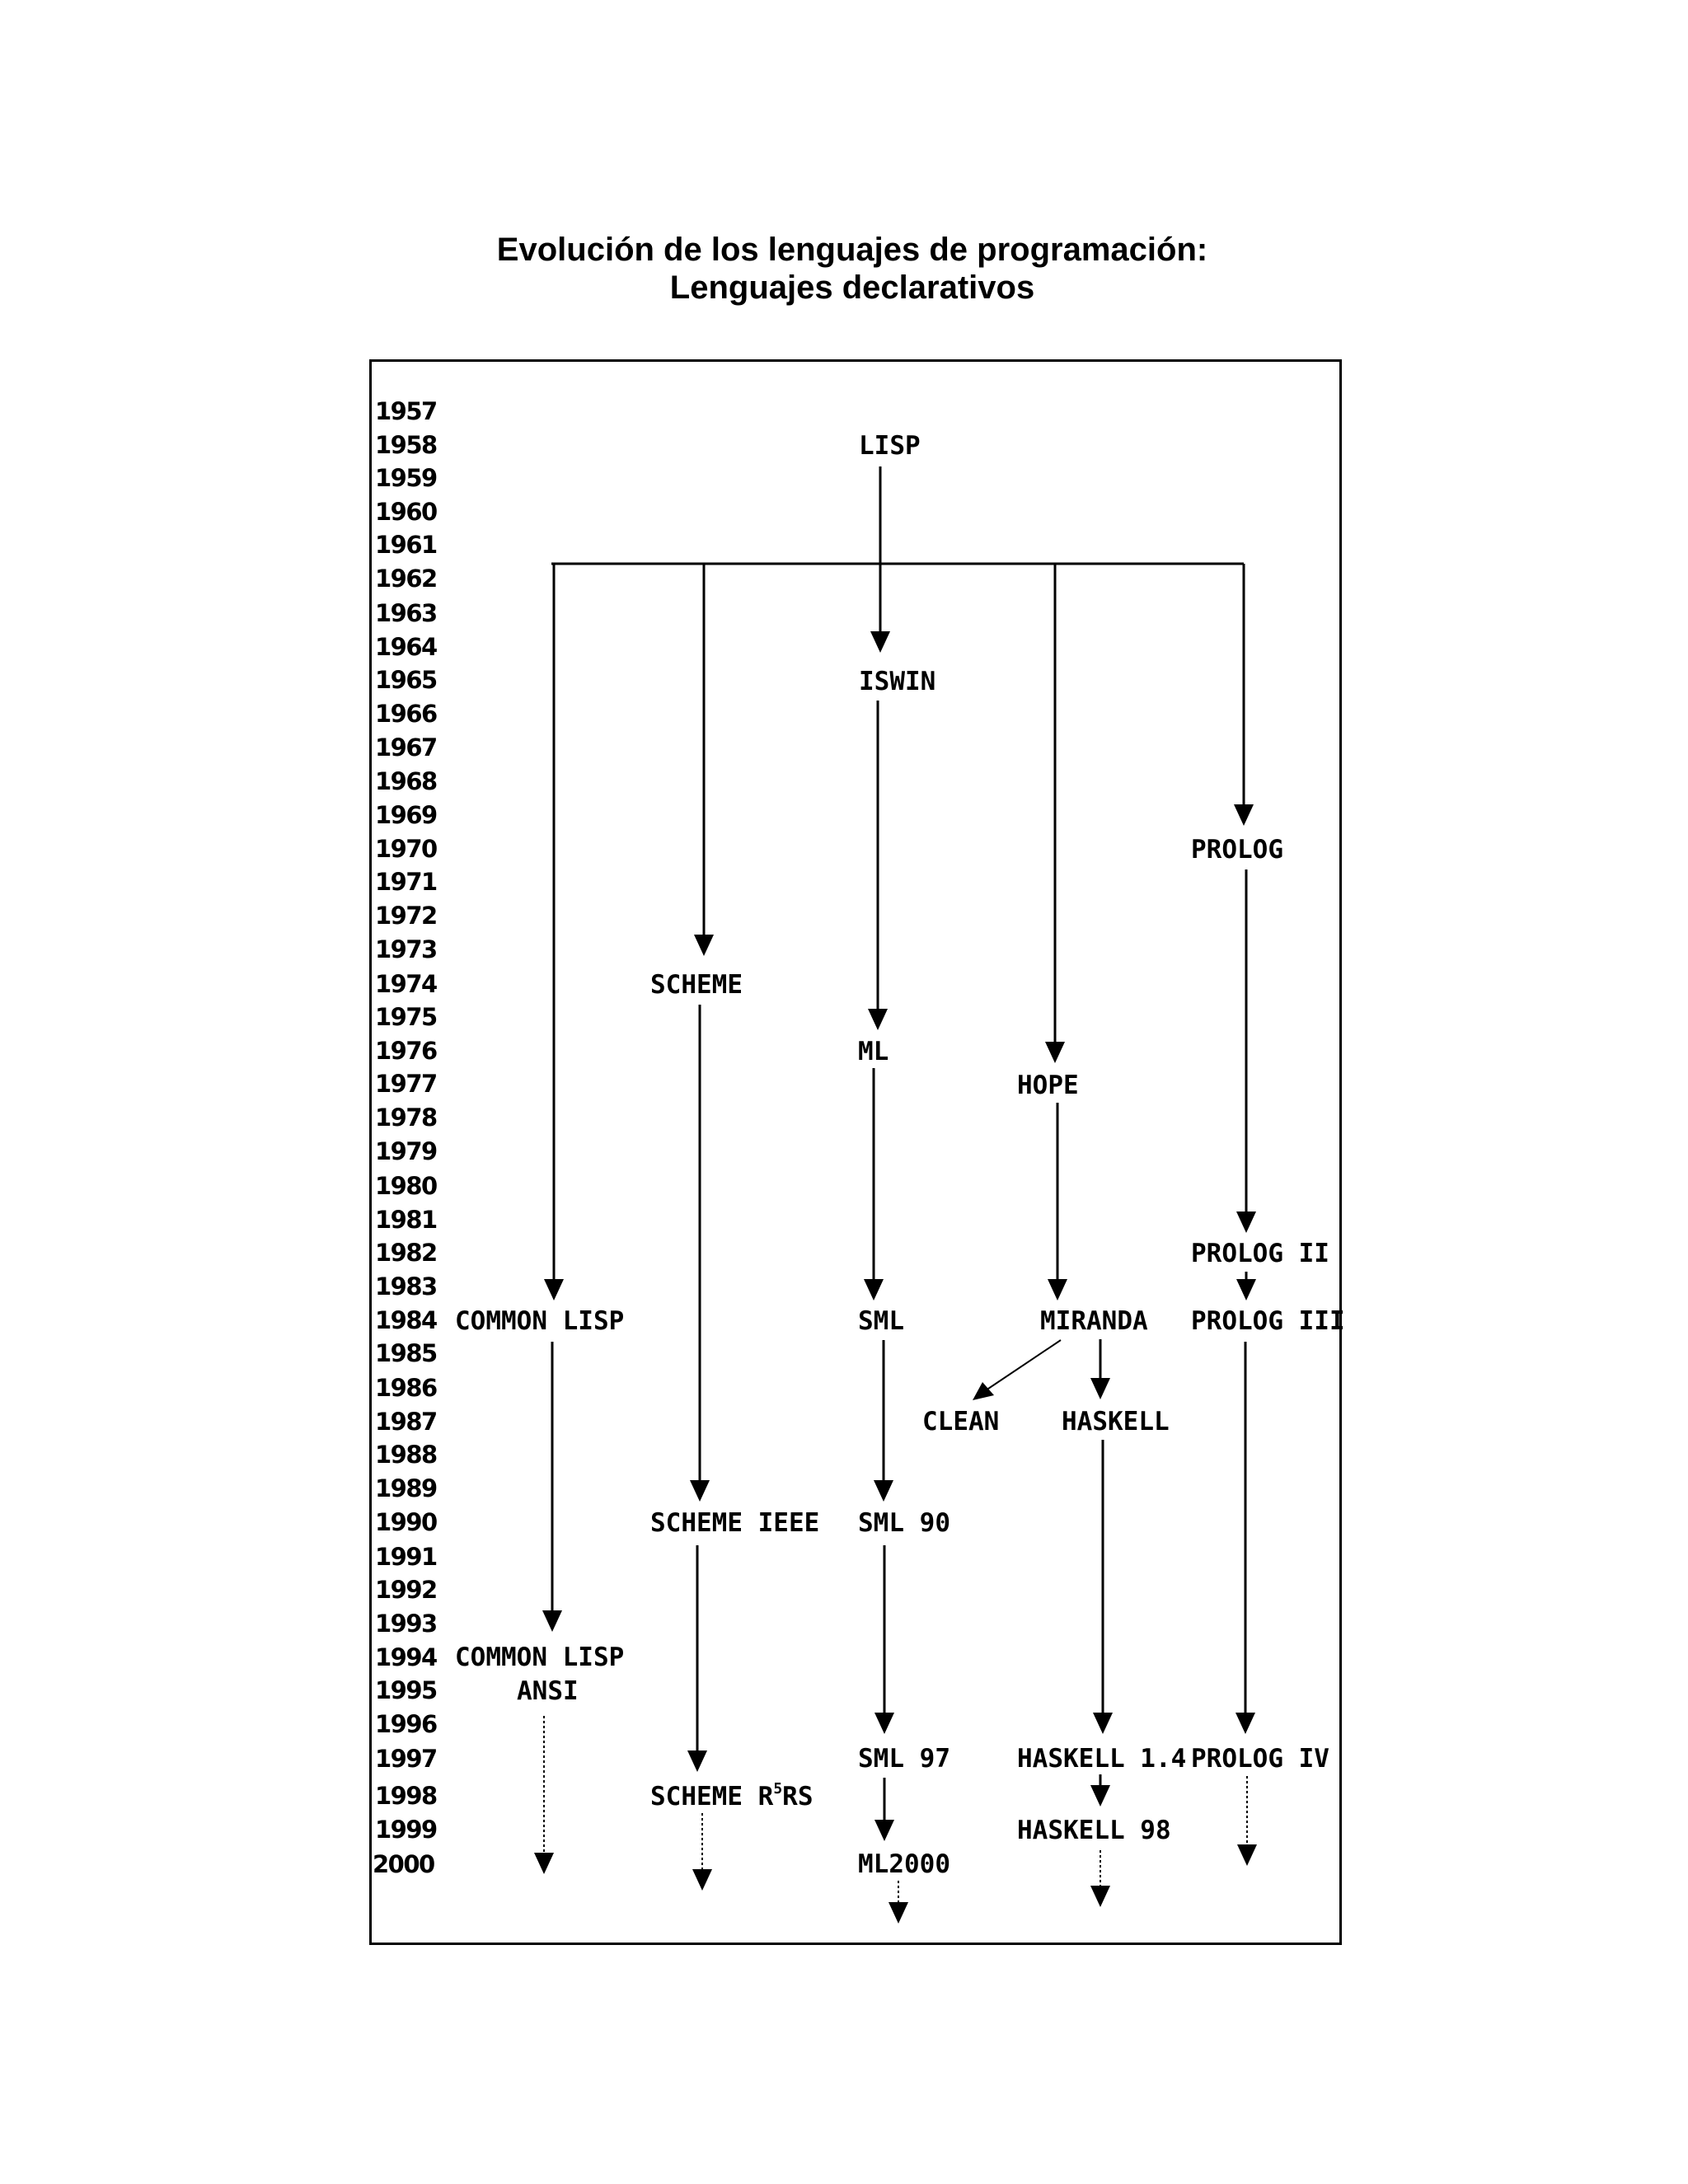 This screenshot has width=1688, height=2184. What do you see at coordinates (406, 1690) in the screenshot?
I see `year-label: 1995` at bounding box center [406, 1690].